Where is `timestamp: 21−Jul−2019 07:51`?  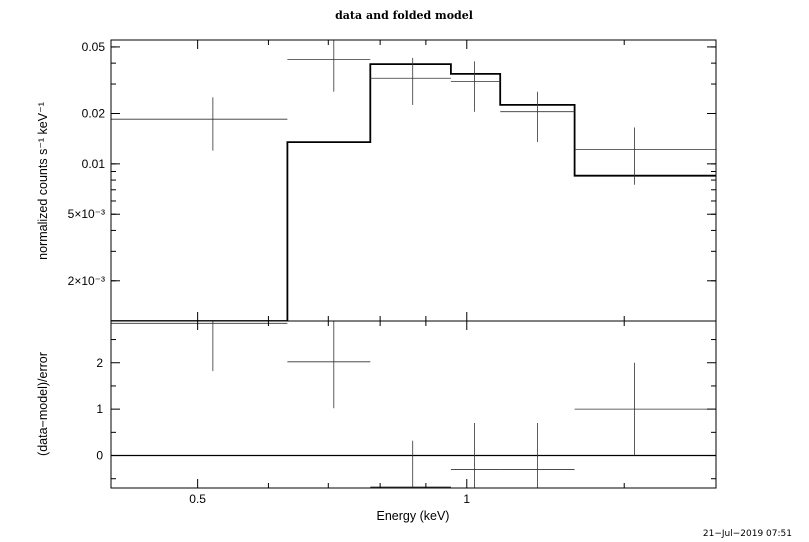
timestamp: 21−Jul−2019 07:51 is located at coordinates (747, 534).